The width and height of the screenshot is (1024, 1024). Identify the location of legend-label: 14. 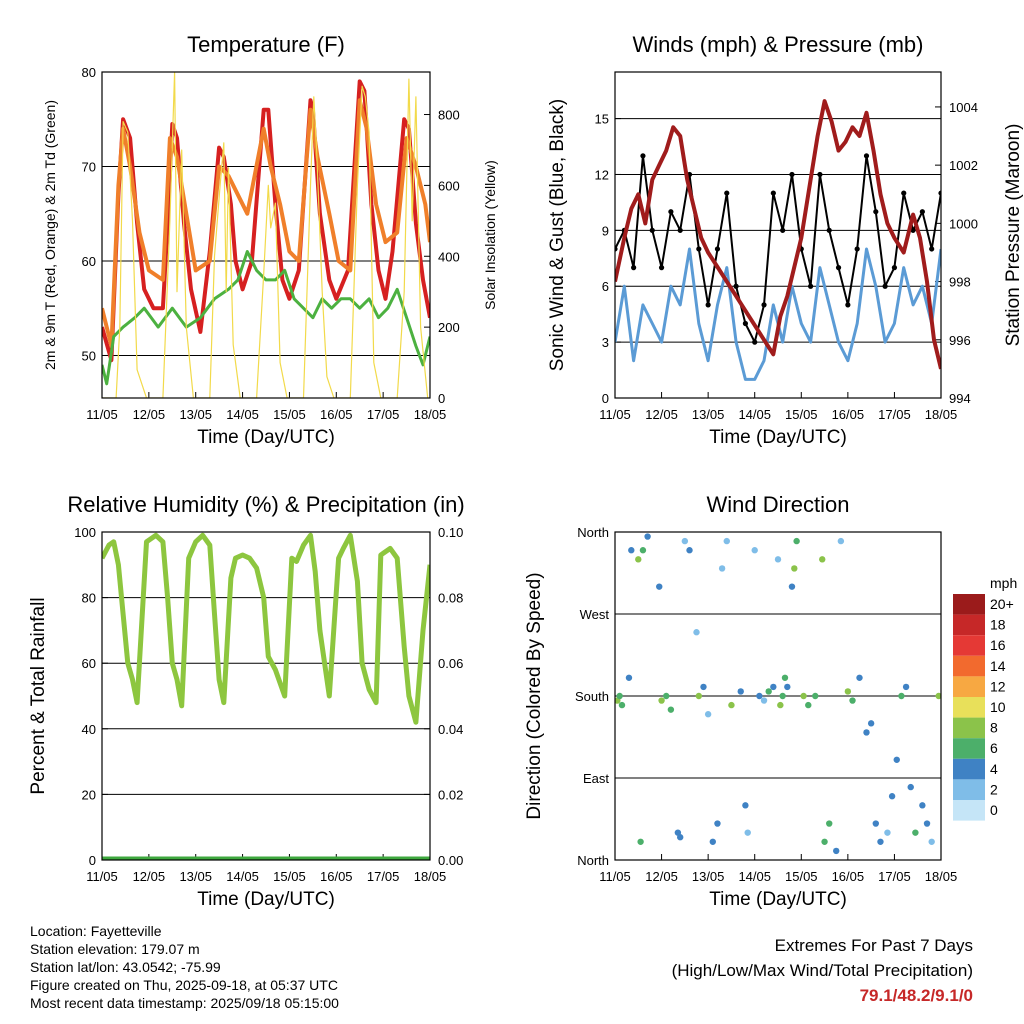
(998, 666).